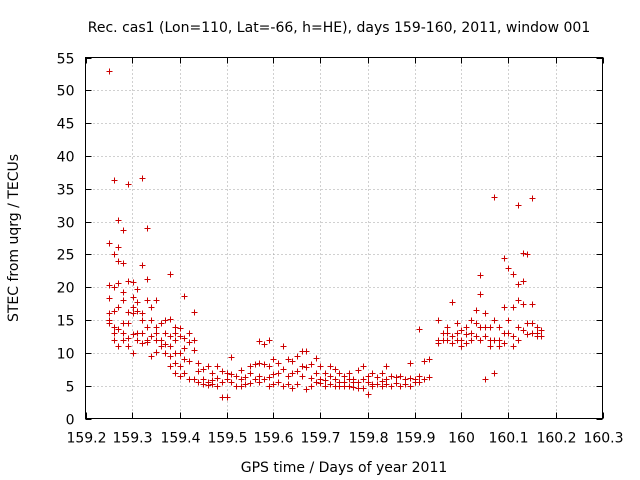 The width and height of the screenshot is (640, 480). What do you see at coordinates (273, 439) in the screenshot?
I see `x-tick-label: 159.6` at bounding box center [273, 439].